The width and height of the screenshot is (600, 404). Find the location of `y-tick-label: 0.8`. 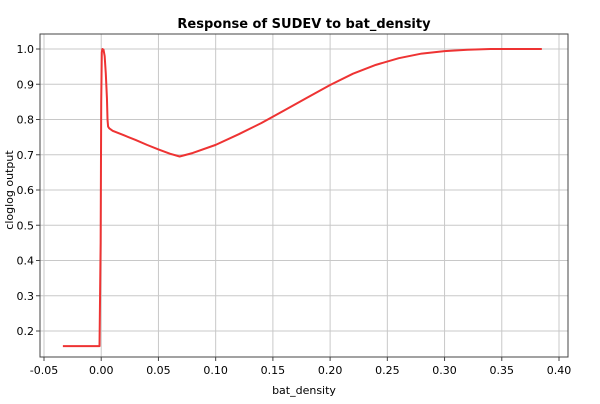

y-tick-label: 0.8 is located at coordinates (26, 120).